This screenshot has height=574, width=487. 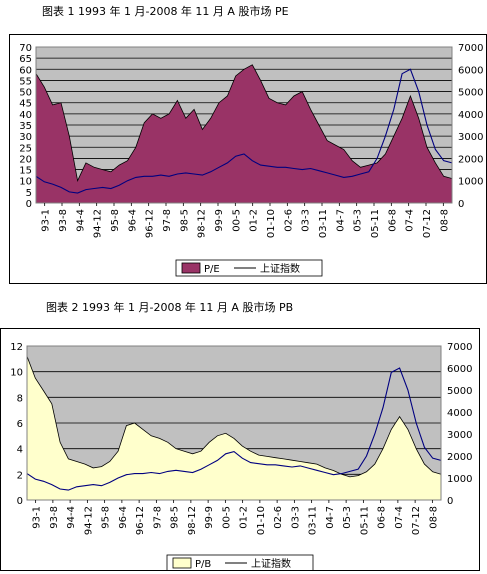 I want to click on y-left-tick-label: 60, so click(x=25, y=70).